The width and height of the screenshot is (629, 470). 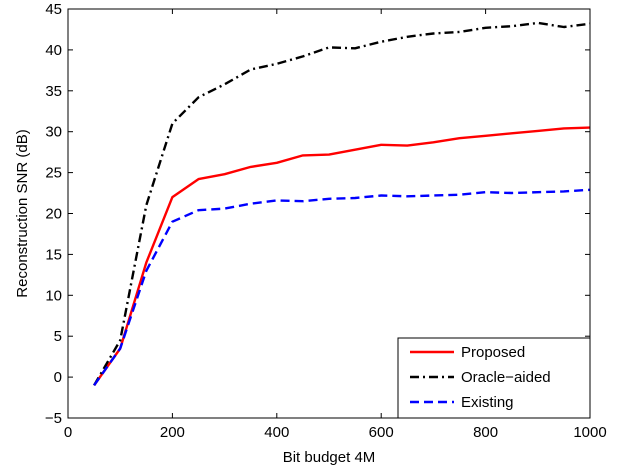 What do you see at coordinates (58, 377) in the screenshot?
I see `y-tick-label: 0` at bounding box center [58, 377].